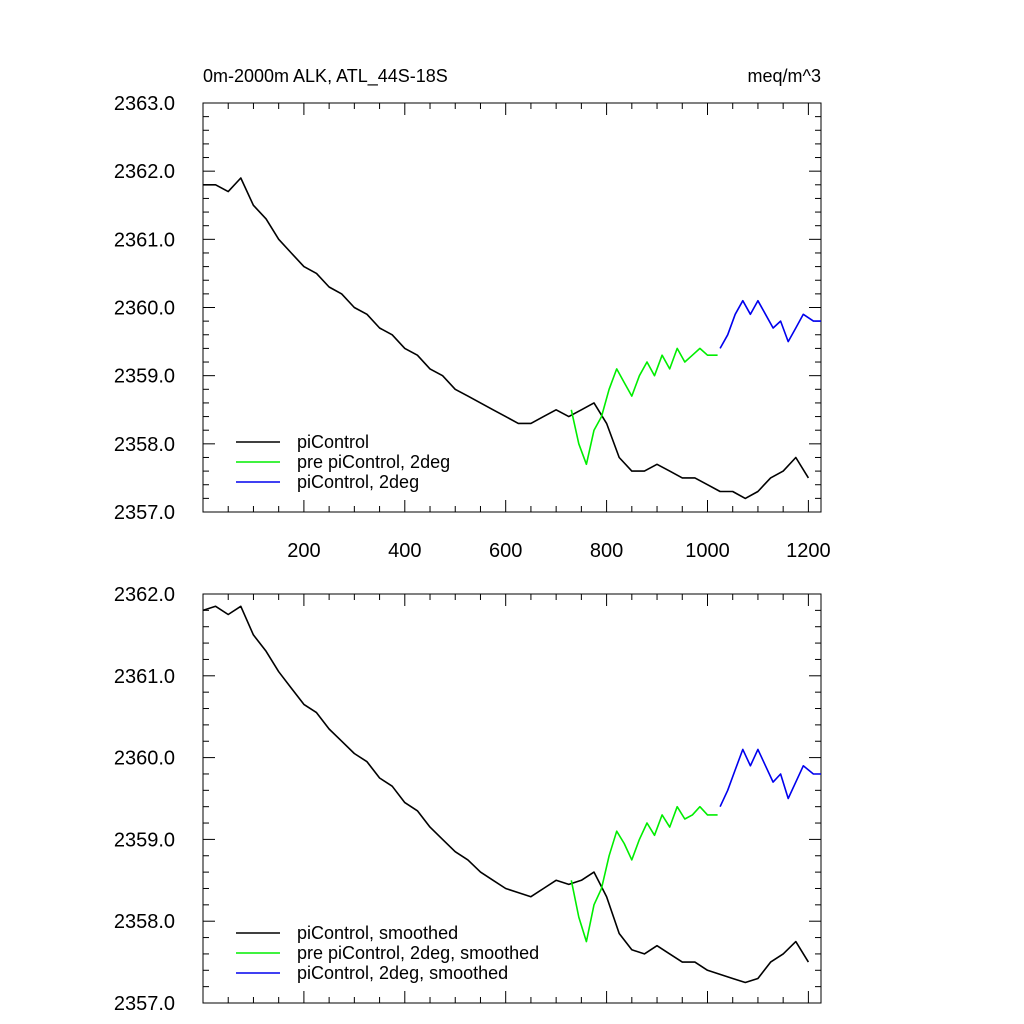 This screenshot has height=1024, width=1024. What do you see at coordinates (377, 933) in the screenshot?
I see `legend-label: piControl, smoothed` at bounding box center [377, 933].